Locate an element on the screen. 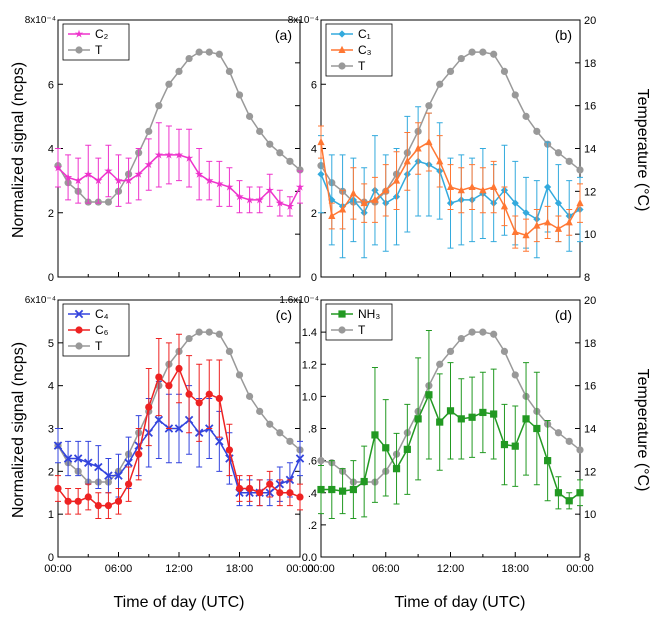  x-tick-label-d-1: 06:00 is located at coordinates (386, 569).